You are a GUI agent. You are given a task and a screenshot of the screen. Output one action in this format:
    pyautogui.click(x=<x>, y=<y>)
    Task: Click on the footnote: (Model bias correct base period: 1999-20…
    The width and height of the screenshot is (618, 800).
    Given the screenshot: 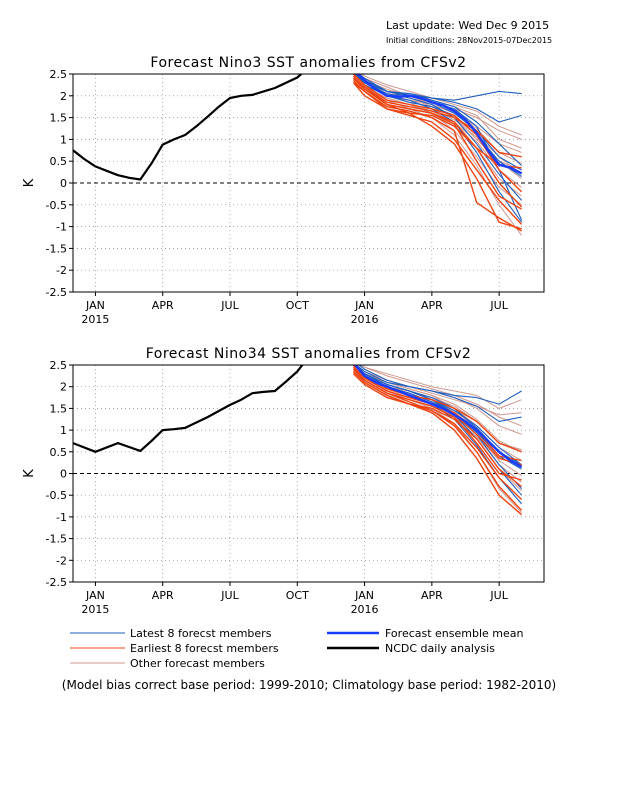 What is the action you would take?
    pyautogui.click(x=309, y=685)
    